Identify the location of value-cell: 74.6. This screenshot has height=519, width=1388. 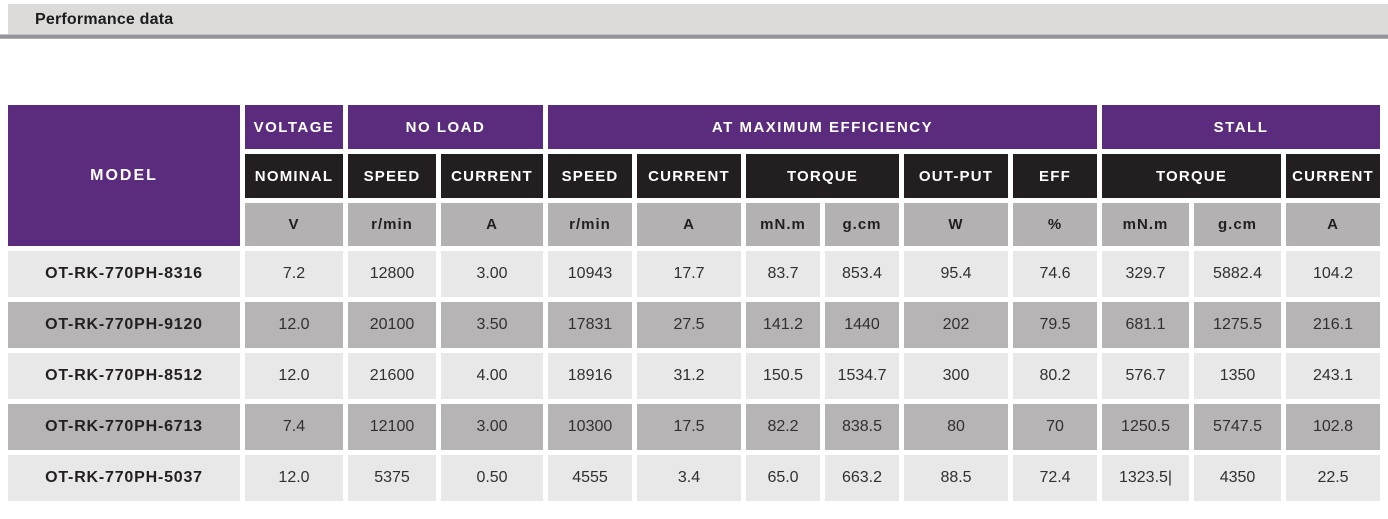
(1055, 274).